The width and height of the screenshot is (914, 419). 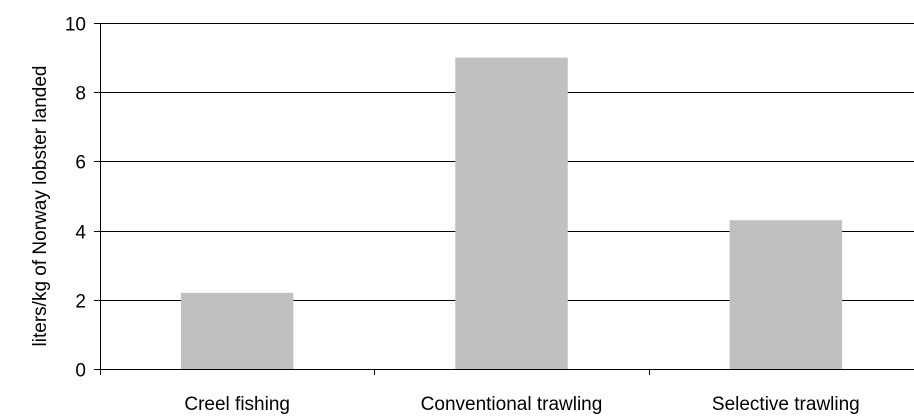 I want to click on y-tick-label: 2, so click(x=80, y=302).